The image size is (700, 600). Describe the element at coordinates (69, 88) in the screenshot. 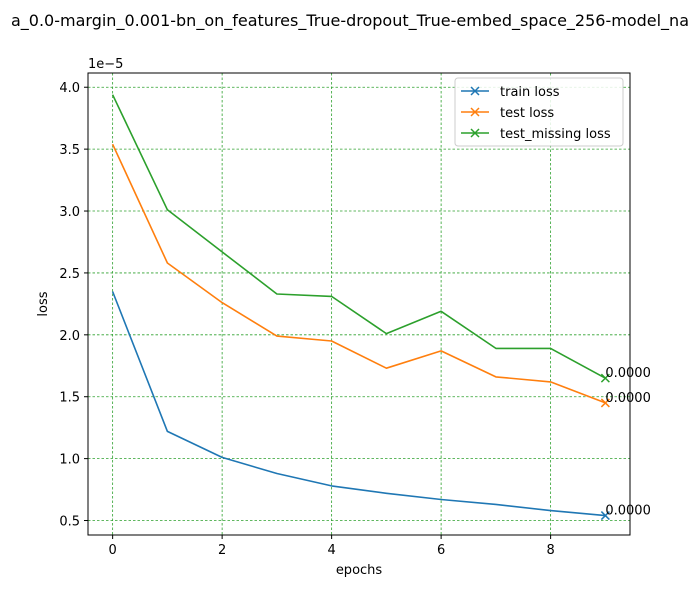

I see `y-tick-label: 4.0` at that location.